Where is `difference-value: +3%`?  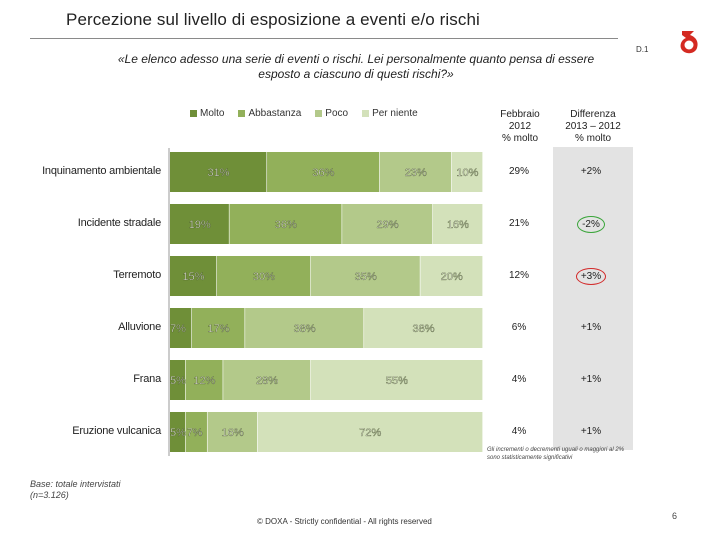
difference-value: +3% is located at coordinates (591, 276).